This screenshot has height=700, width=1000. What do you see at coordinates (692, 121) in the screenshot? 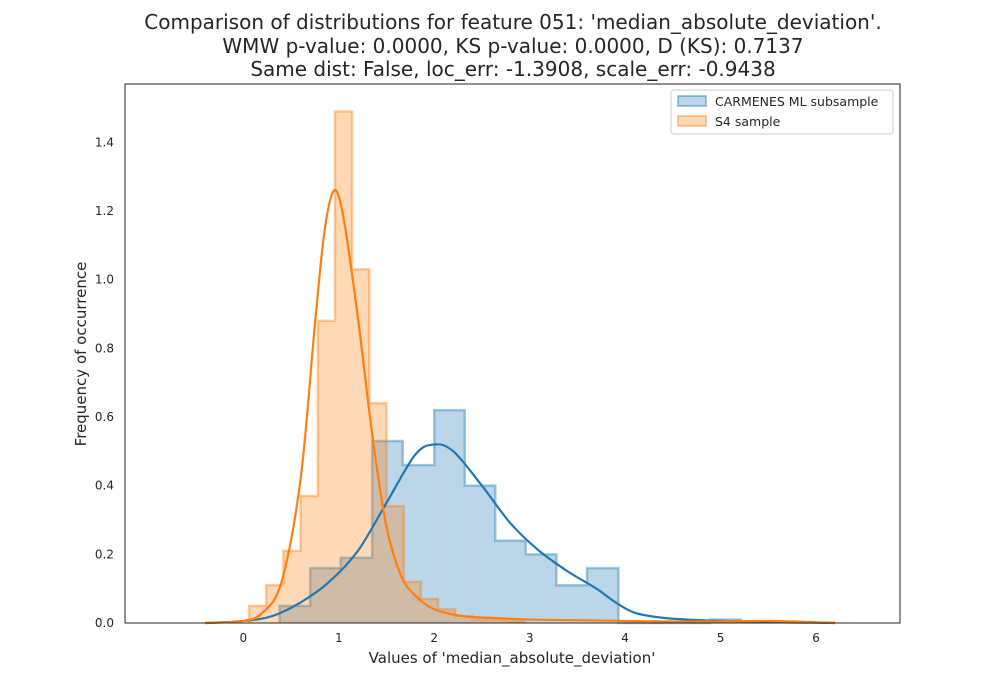
I see `legend-swatch-s4` at bounding box center [692, 121].